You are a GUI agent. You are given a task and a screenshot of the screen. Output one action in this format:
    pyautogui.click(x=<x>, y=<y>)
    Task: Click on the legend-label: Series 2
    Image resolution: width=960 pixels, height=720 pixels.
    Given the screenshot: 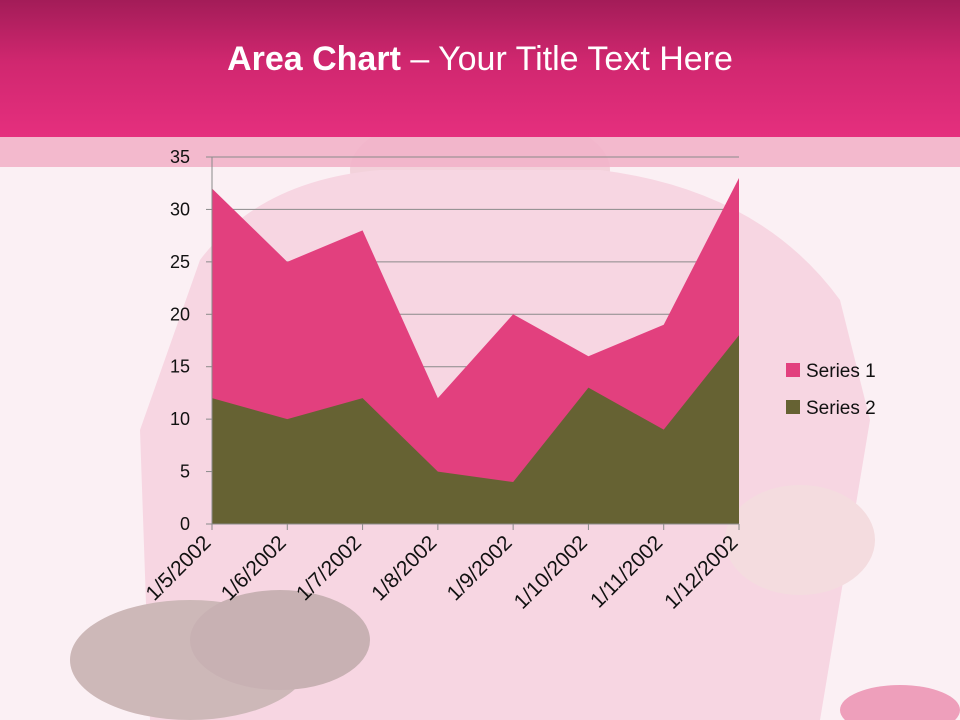 What is the action you would take?
    pyautogui.click(x=841, y=408)
    